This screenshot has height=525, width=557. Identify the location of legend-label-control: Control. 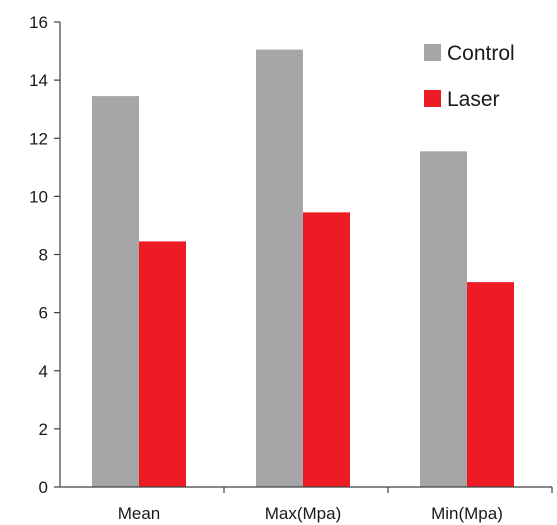
(481, 53).